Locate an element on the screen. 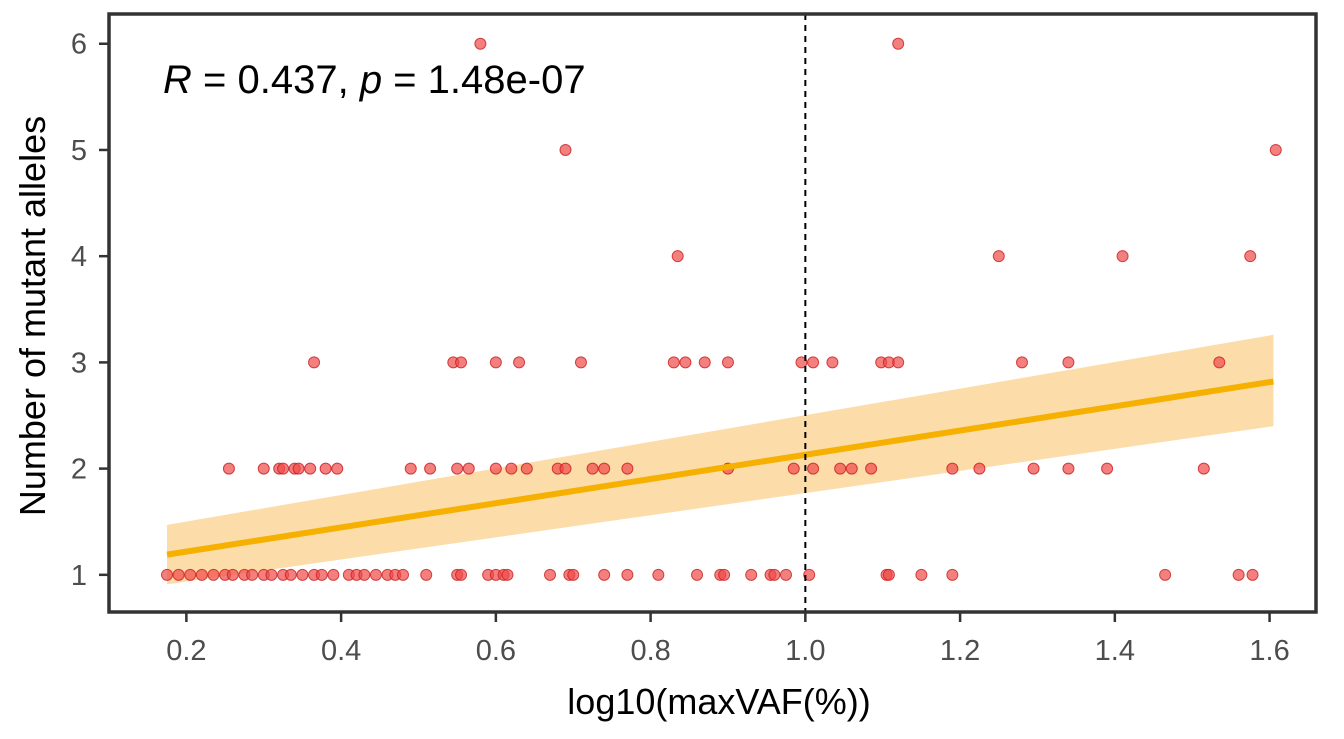 The height and width of the screenshot is (739, 1344). p-label: p is located at coordinates (370, 80).